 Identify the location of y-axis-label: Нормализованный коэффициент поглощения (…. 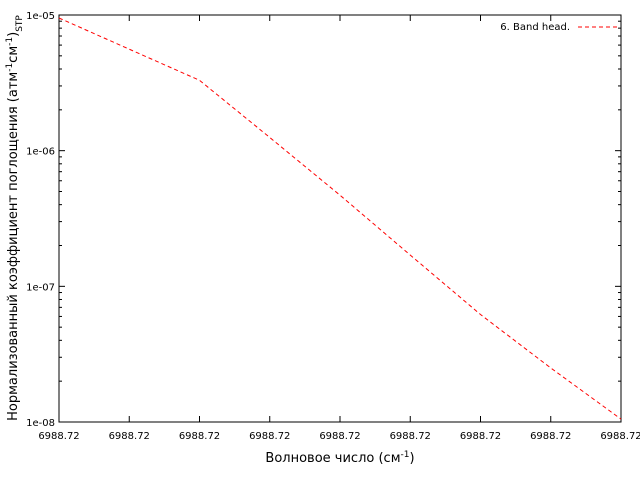
(15, 218).